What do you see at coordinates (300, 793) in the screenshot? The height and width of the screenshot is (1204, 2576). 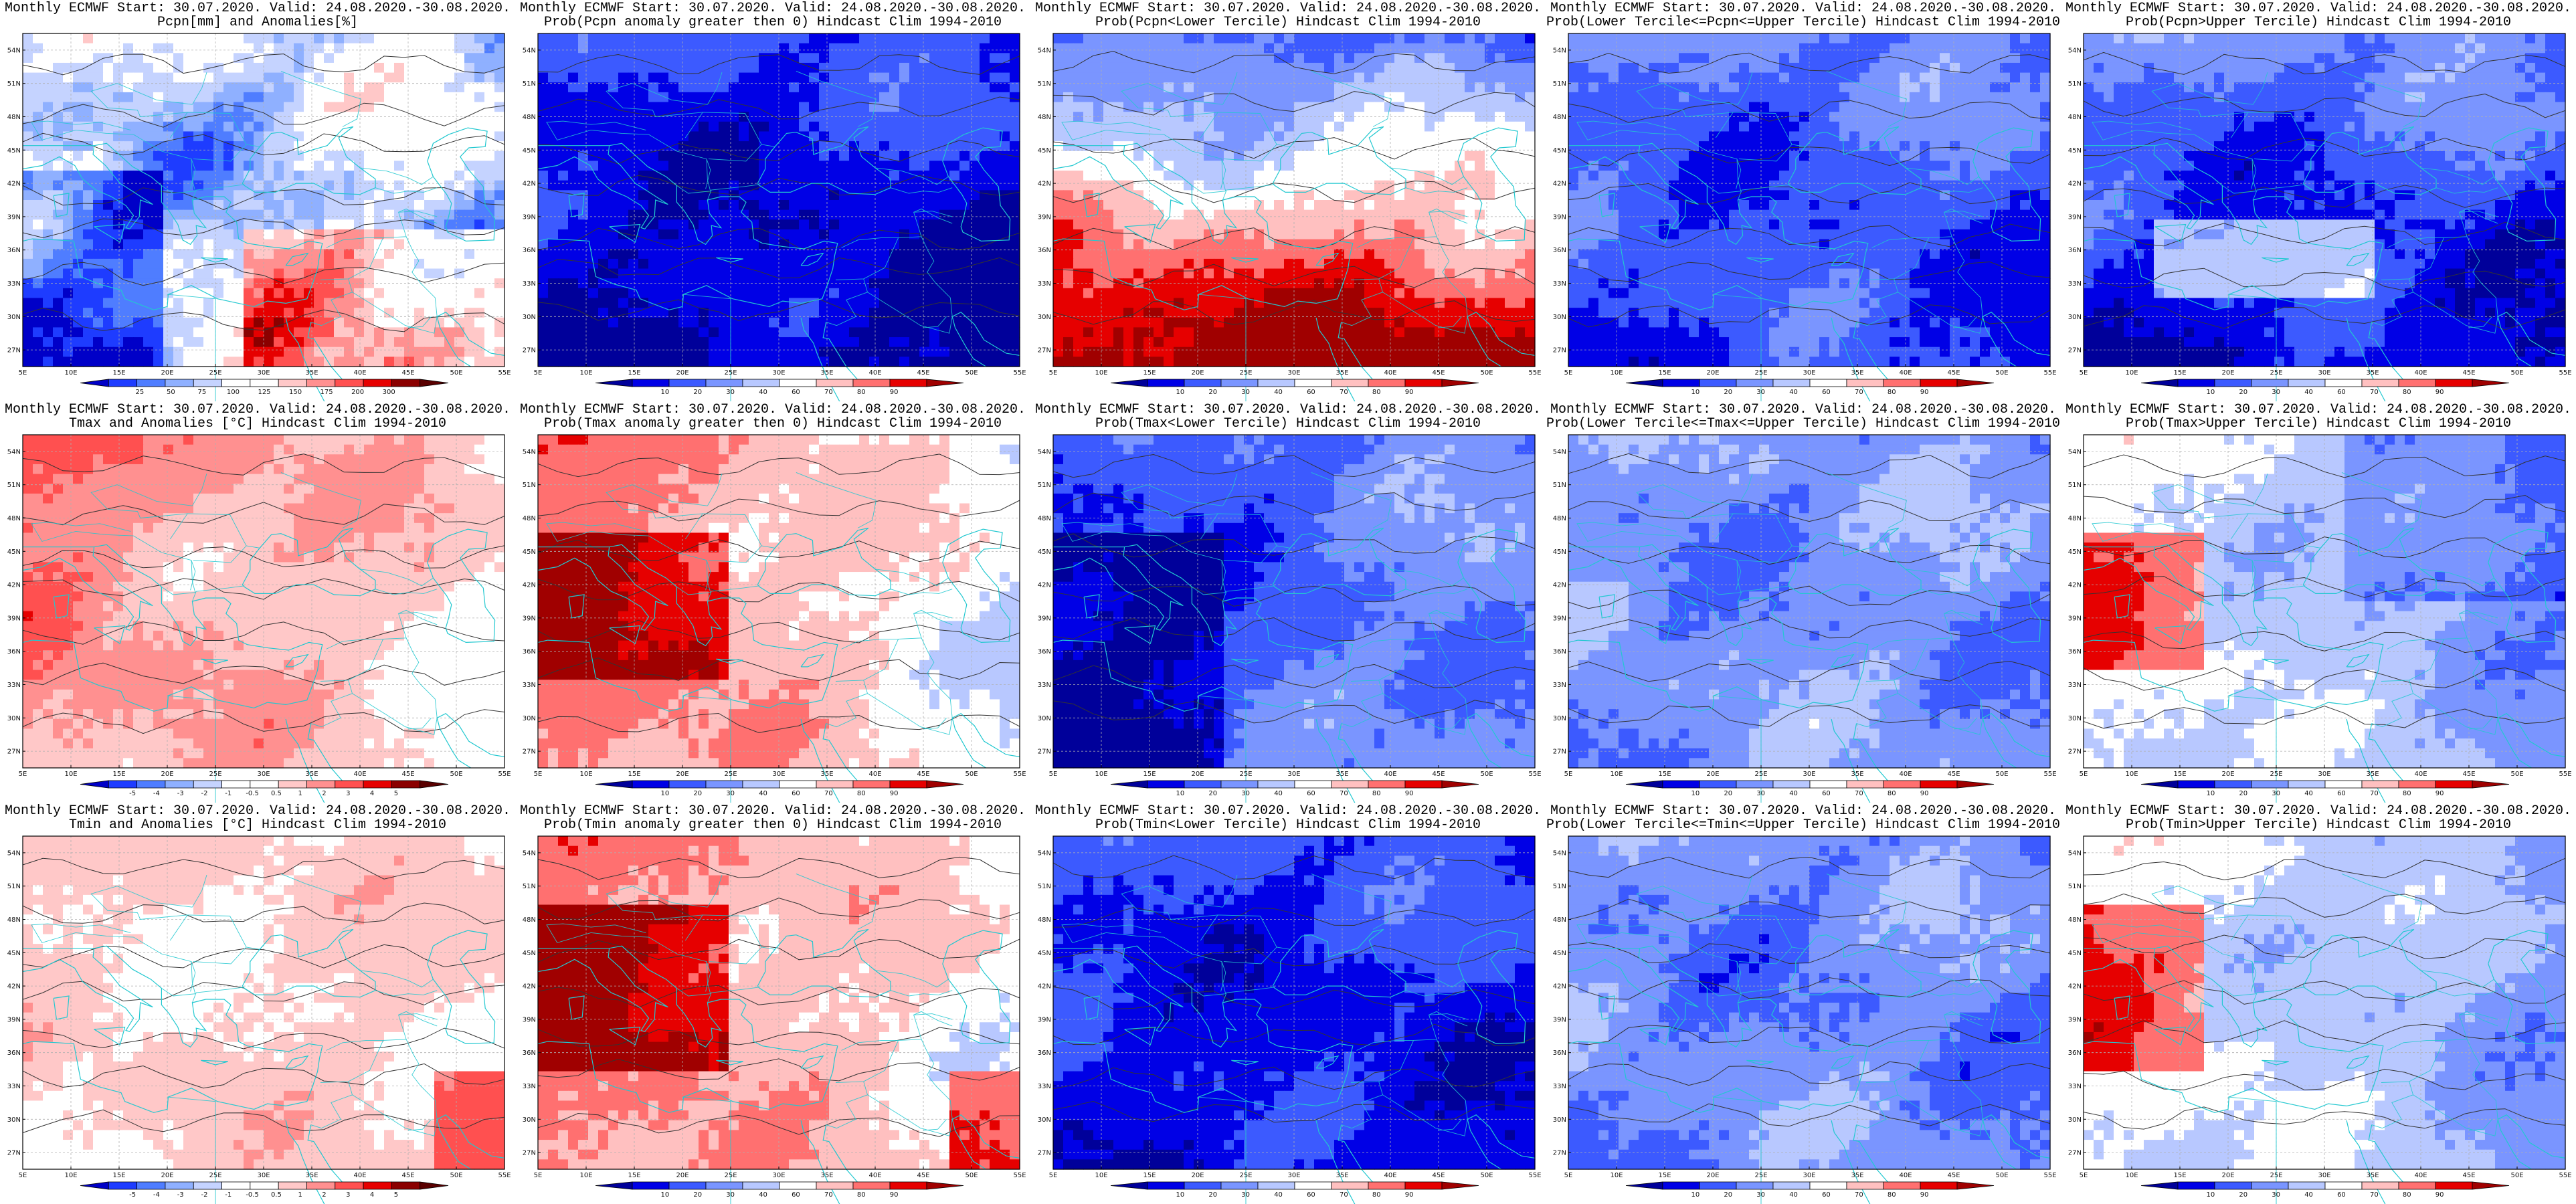 I see `colorbar-label: 1` at bounding box center [300, 793].